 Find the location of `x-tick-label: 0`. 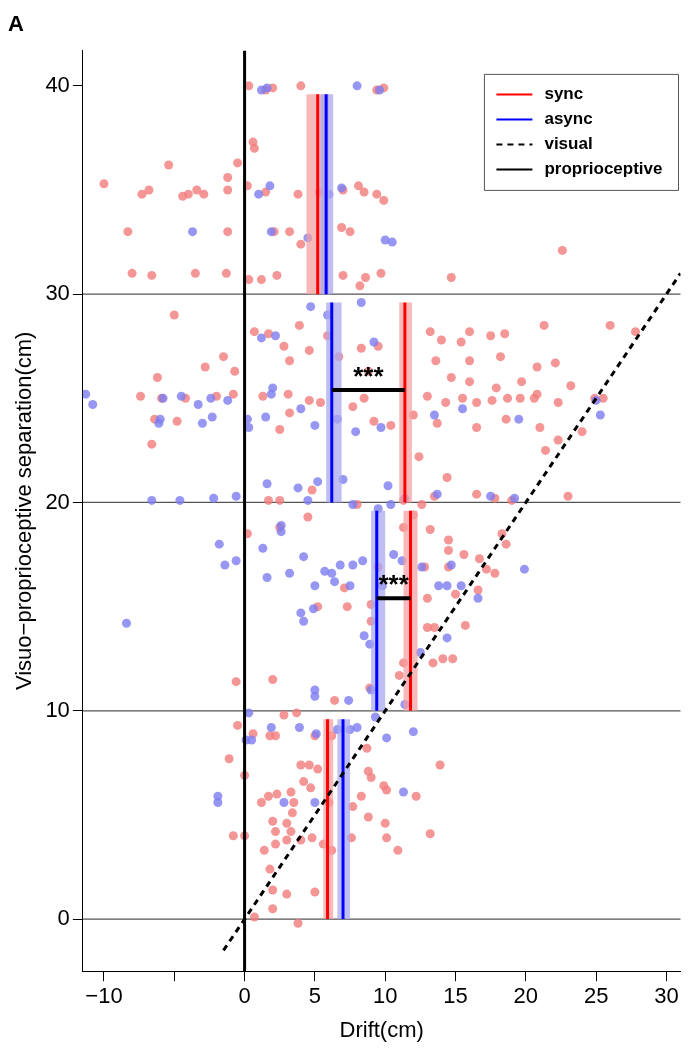

x-tick-label: 0 is located at coordinates (244, 996).